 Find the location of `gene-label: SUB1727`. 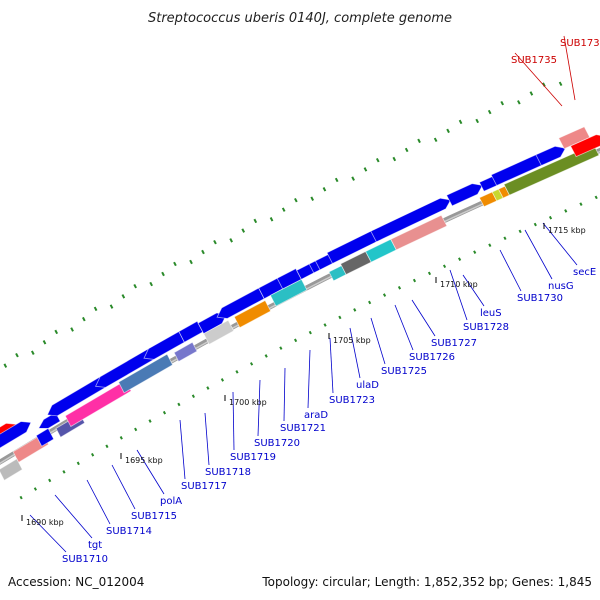

gene-label: SUB1727 is located at coordinates (454, 343).